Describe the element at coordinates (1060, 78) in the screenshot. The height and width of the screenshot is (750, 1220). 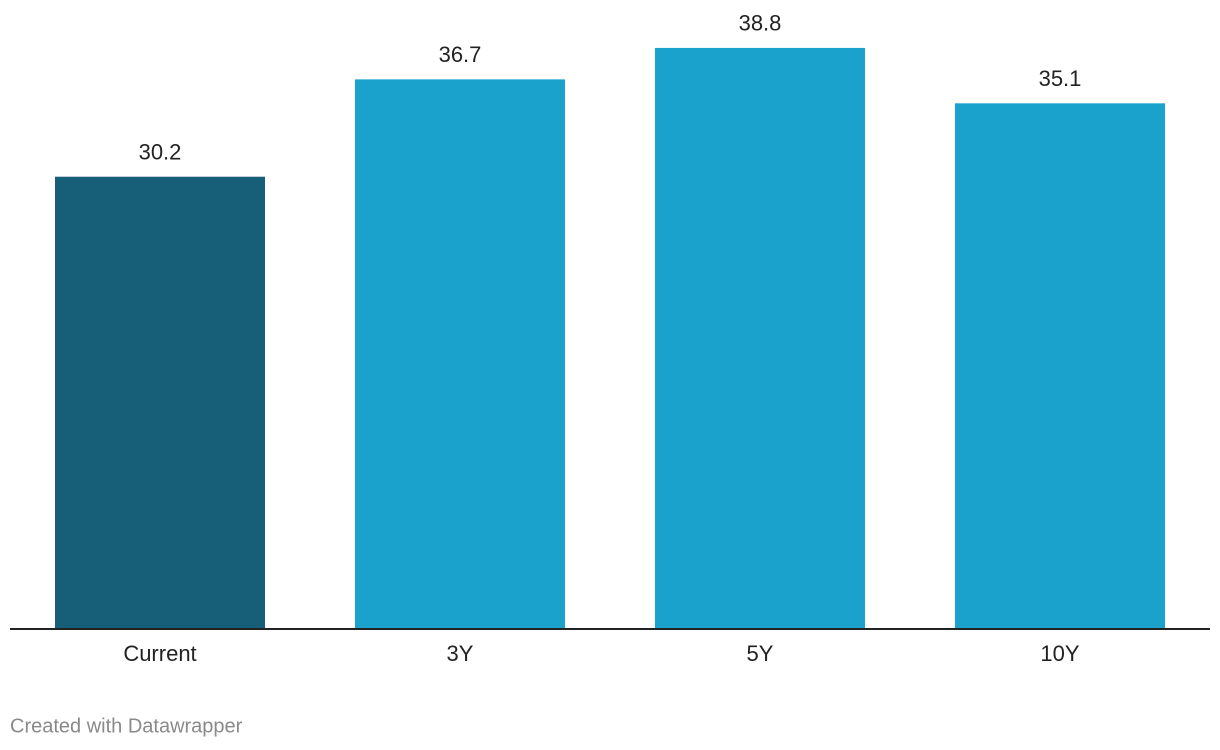
I see `value-label: 35.1` at that location.